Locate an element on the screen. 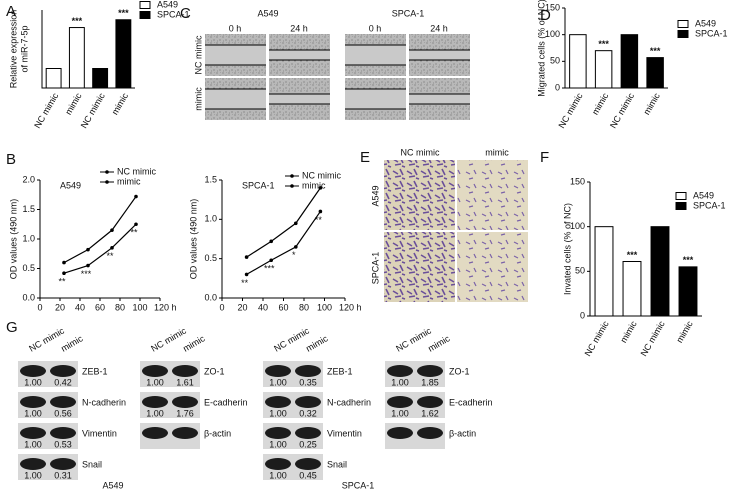  row-label: SPCA-1 is located at coordinates (375, 268).